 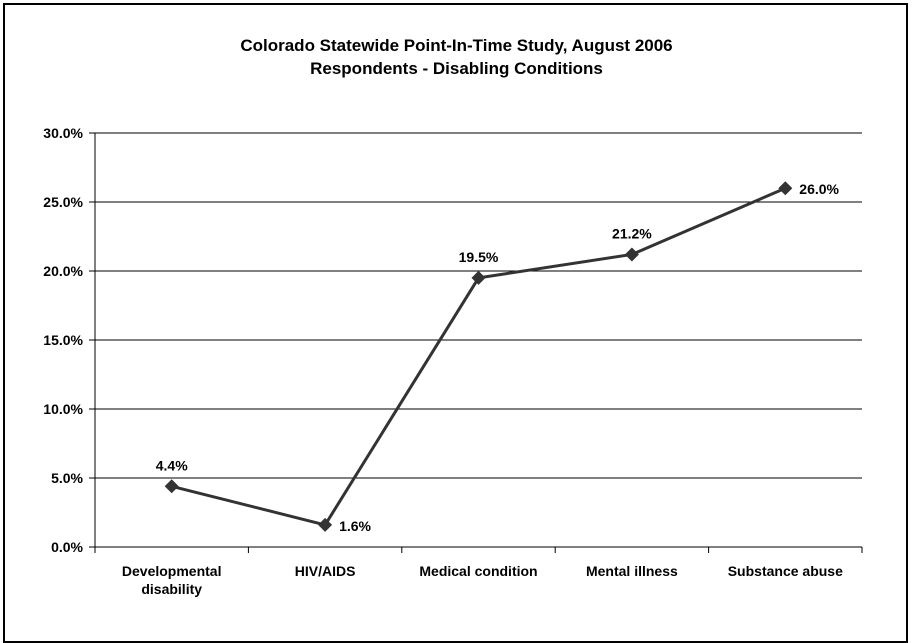 What do you see at coordinates (479, 257) in the screenshot?
I see `data-label: 19.5%` at bounding box center [479, 257].